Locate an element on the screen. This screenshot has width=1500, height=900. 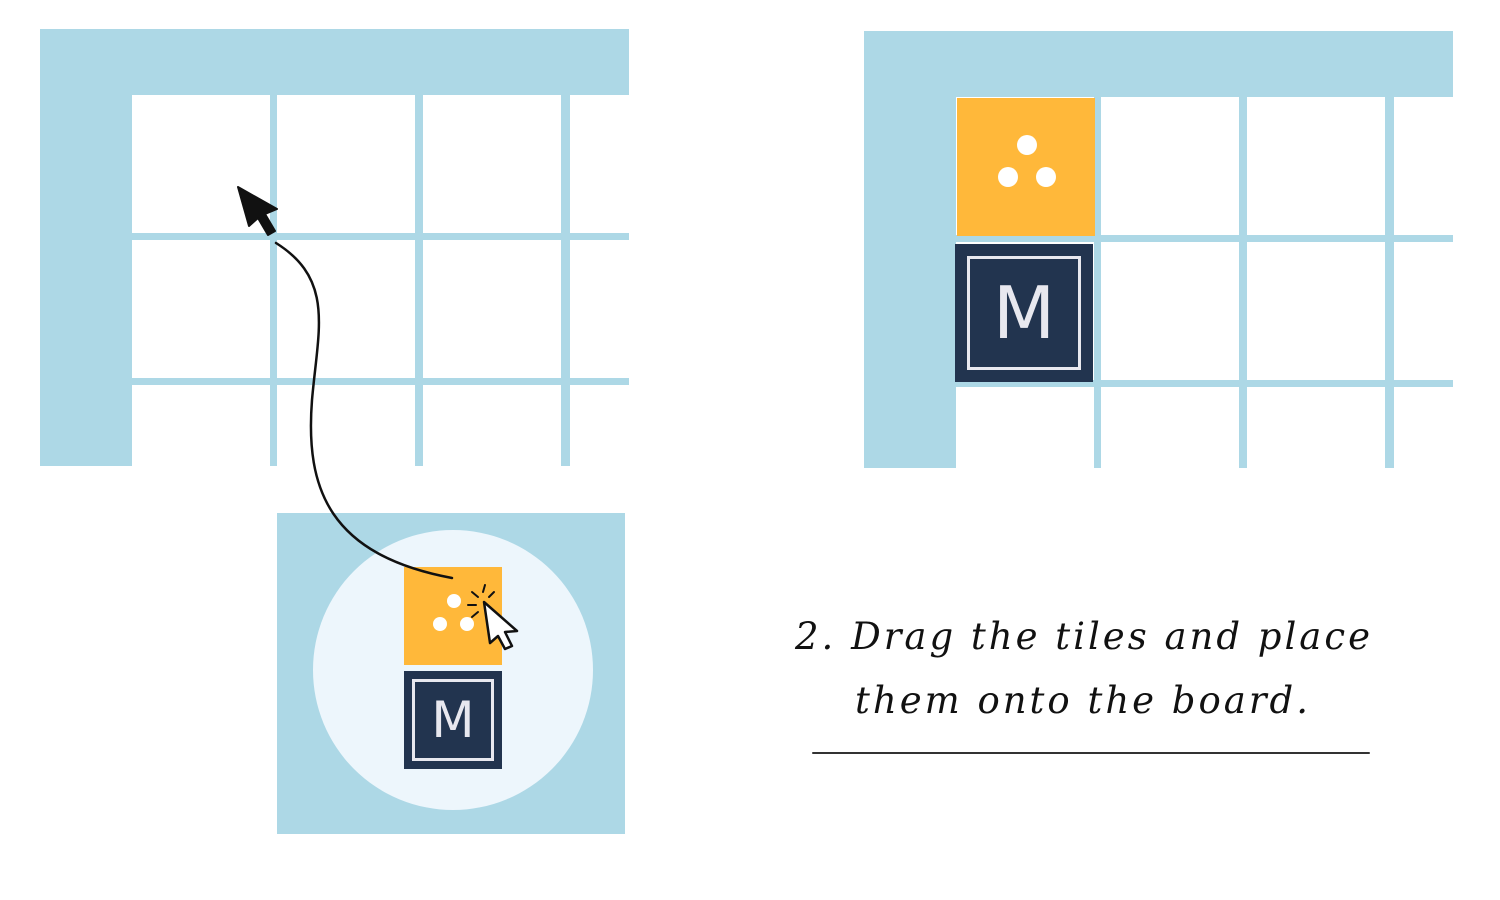
caption-line-1: 2. Drag the tiles and place is located at coordinates (1084, 636).